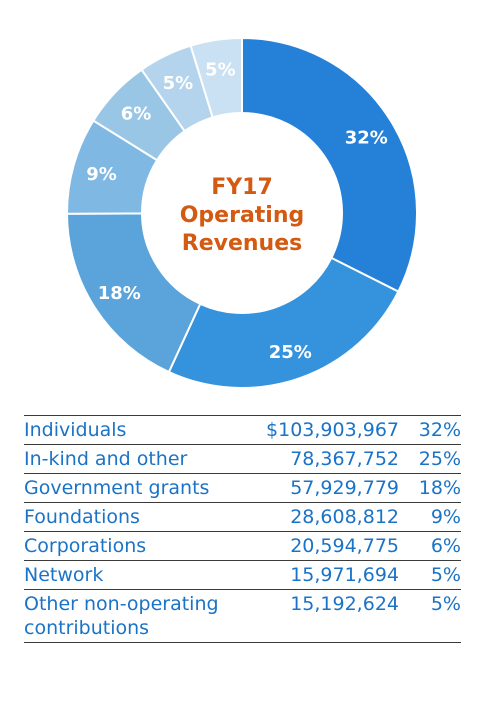 The height and width of the screenshot is (726, 490). I want to click on row-amount: 28,608,812, so click(324, 517).